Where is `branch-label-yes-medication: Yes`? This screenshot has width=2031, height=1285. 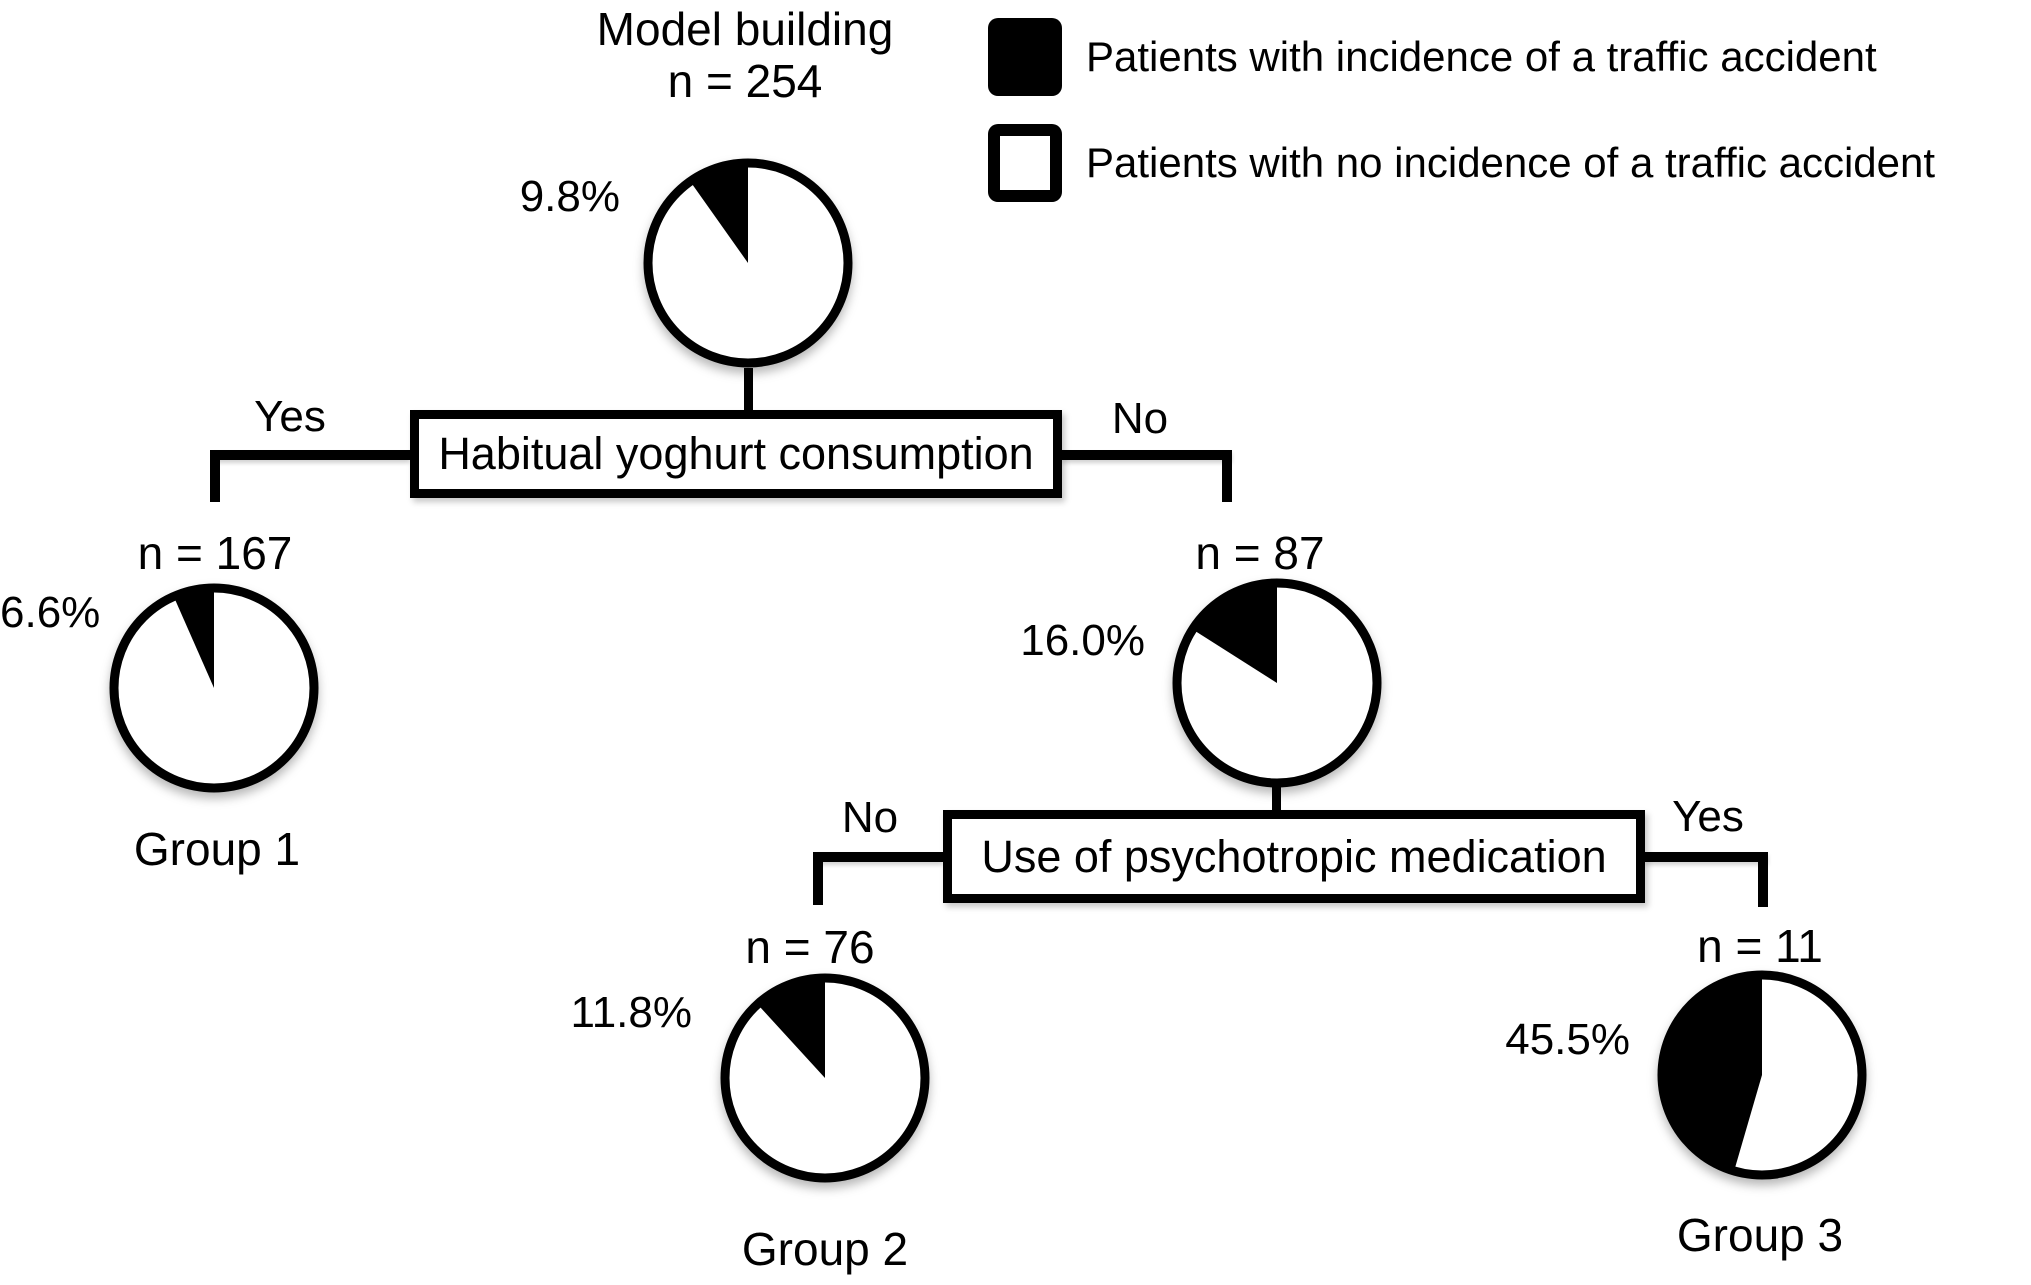
branch-label-yes-medication: Yes is located at coordinates (1708, 816).